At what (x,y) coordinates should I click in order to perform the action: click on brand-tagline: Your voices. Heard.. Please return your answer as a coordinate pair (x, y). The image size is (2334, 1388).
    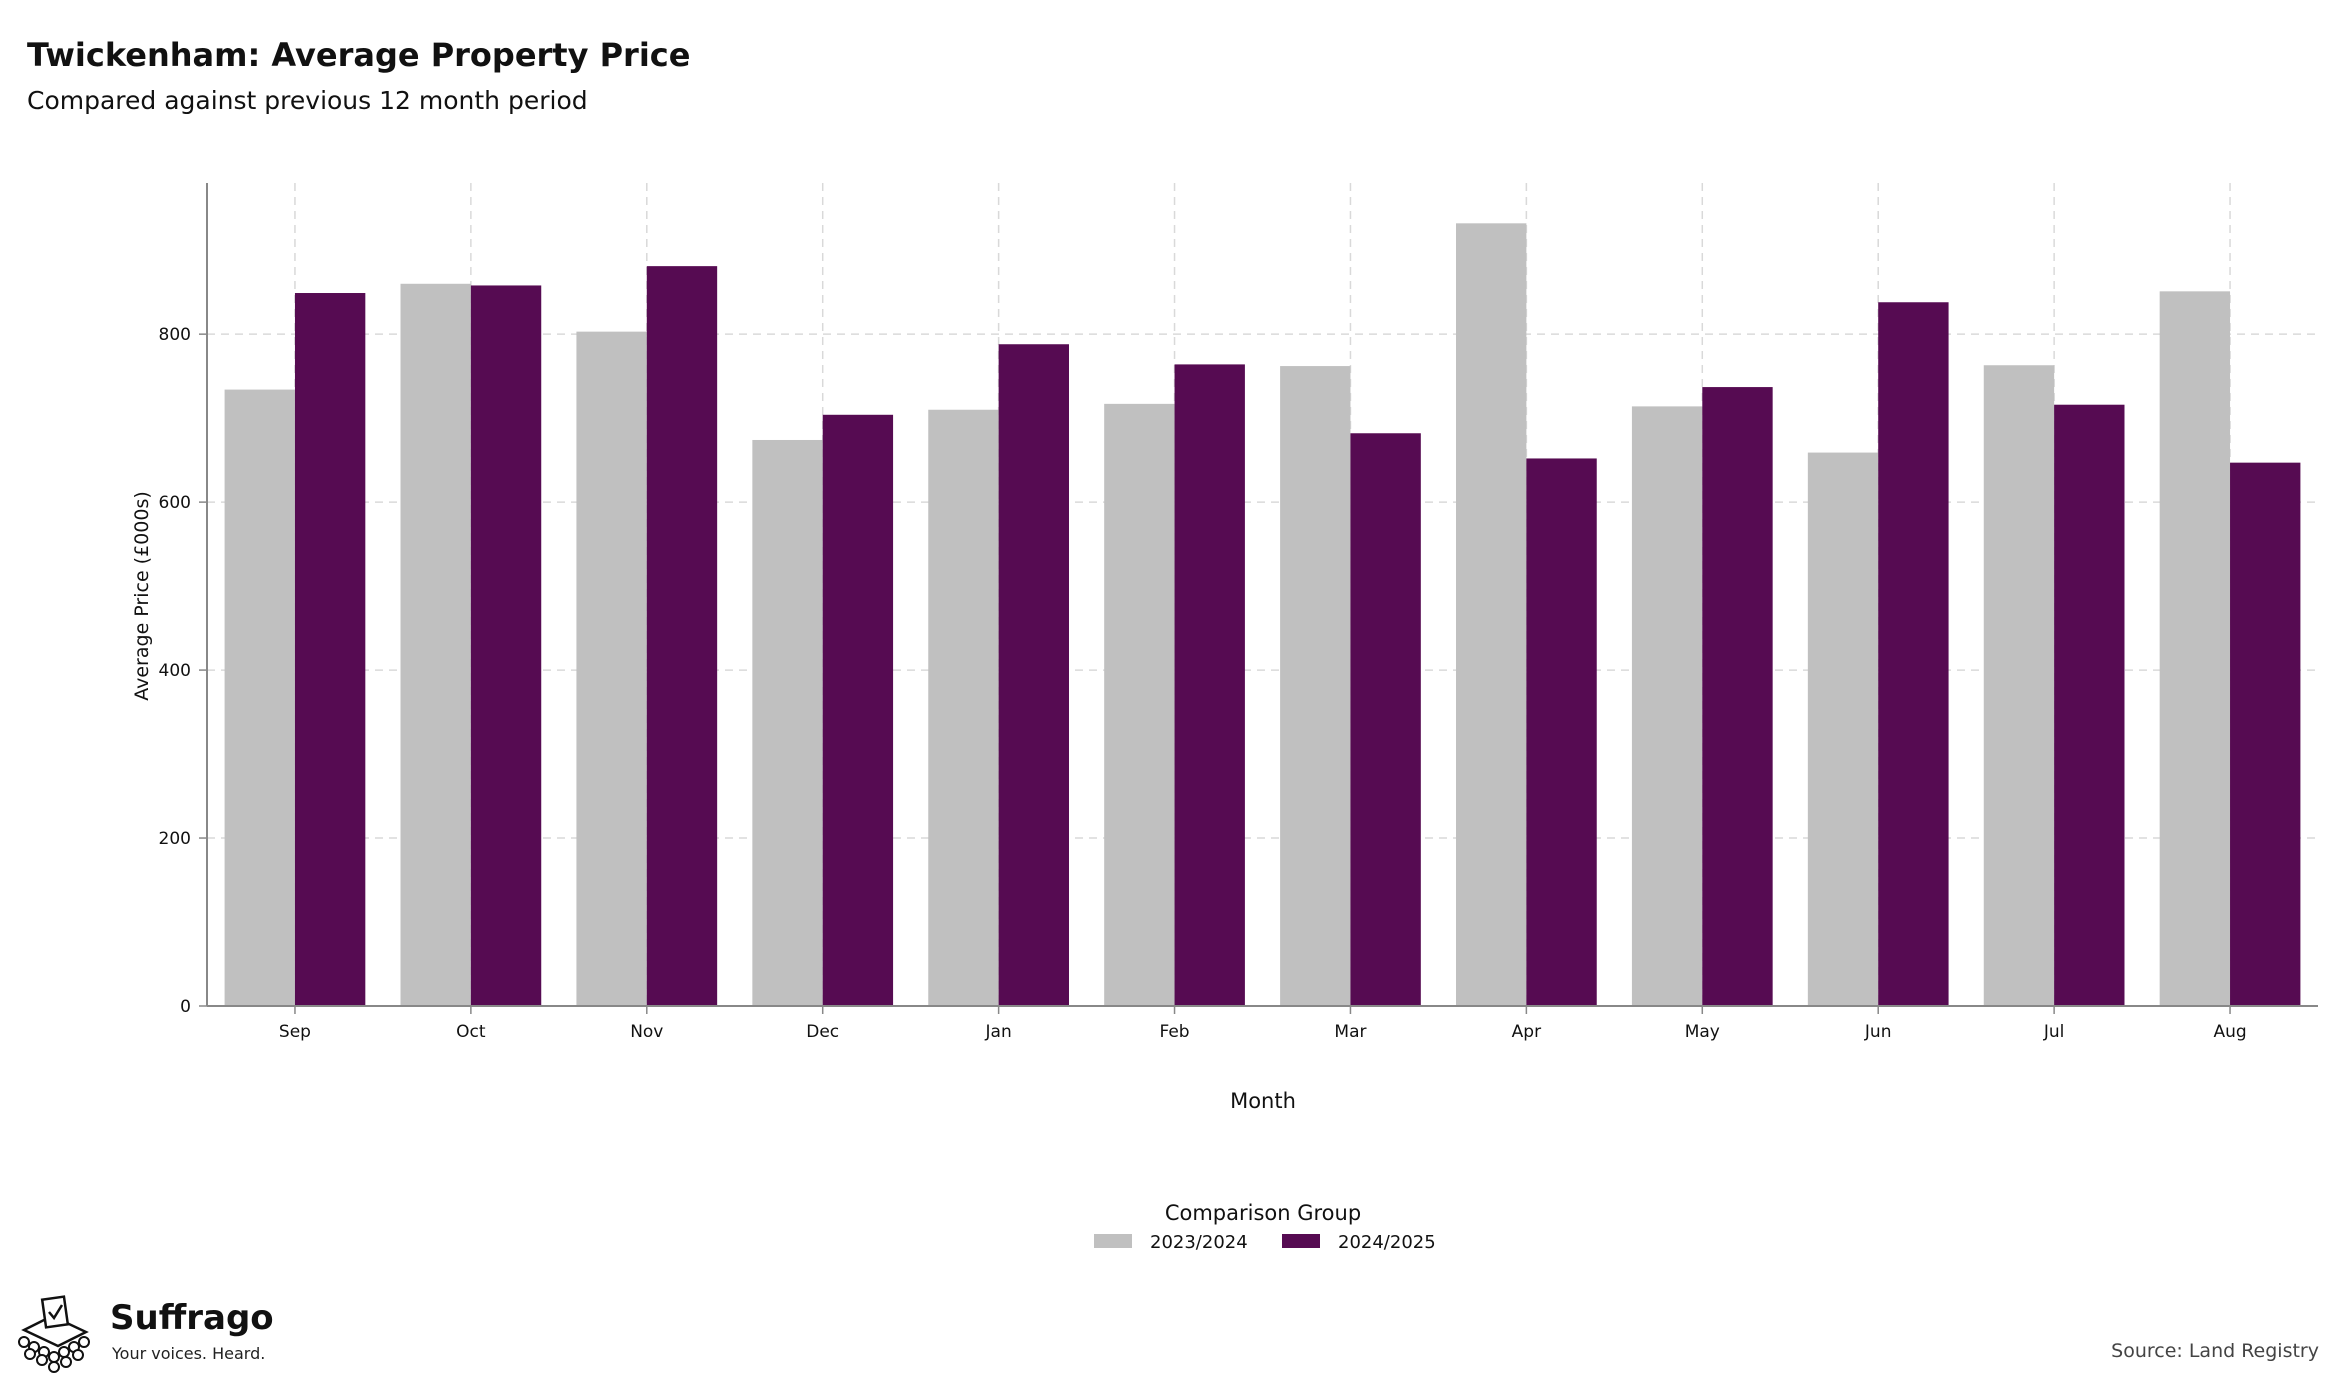
    Looking at the image, I should click on (189, 1353).